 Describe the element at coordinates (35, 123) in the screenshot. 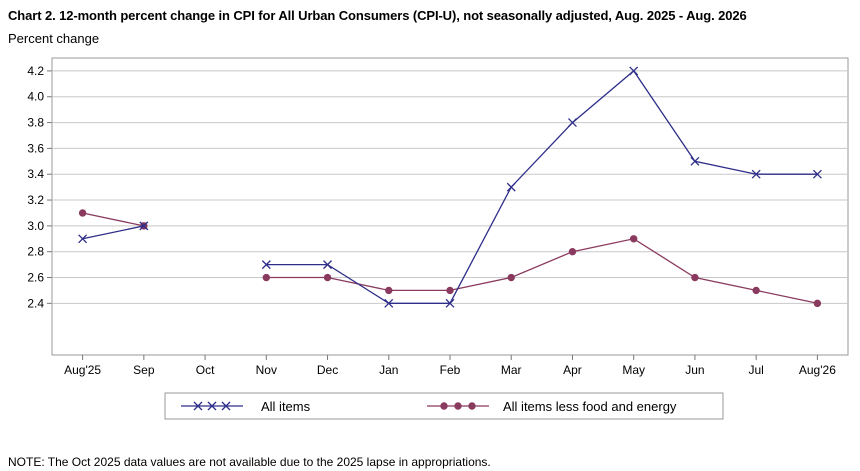

I see `y-tick-label: 3.8` at that location.